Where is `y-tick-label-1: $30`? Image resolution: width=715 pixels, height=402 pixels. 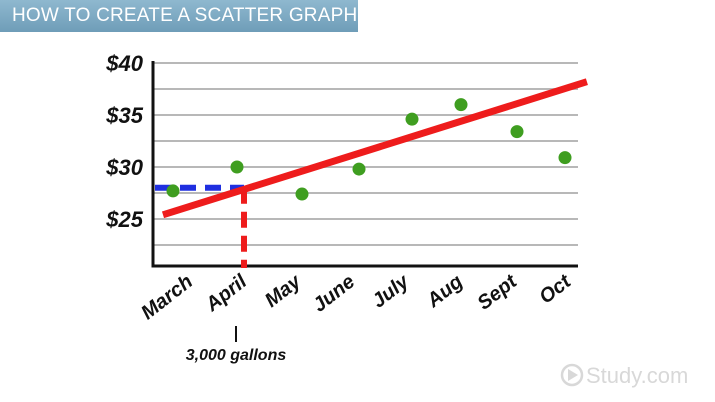 y-tick-label-1: $30 is located at coordinates (124, 167).